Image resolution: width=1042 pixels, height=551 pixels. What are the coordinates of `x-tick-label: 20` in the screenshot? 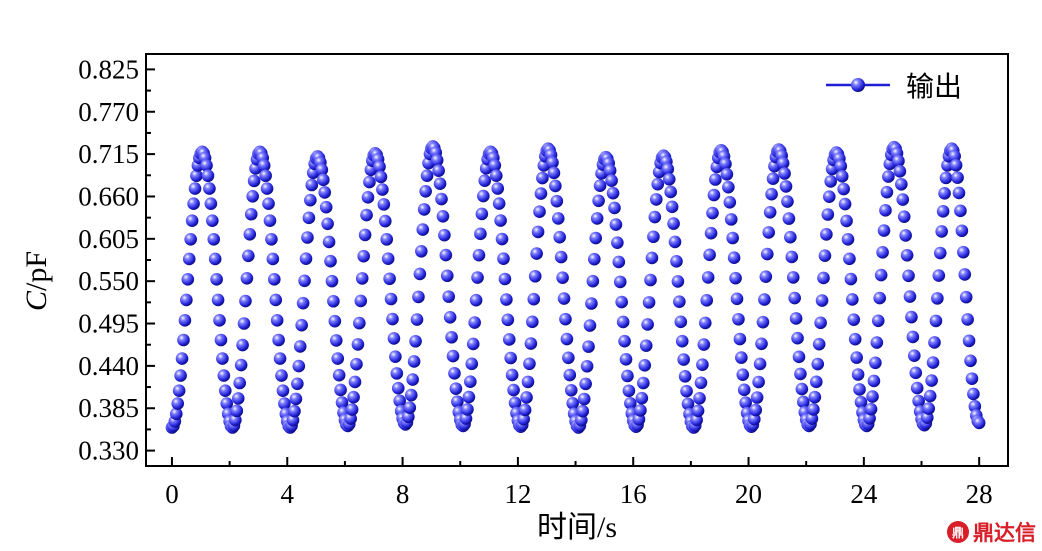 It's located at (748, 494).